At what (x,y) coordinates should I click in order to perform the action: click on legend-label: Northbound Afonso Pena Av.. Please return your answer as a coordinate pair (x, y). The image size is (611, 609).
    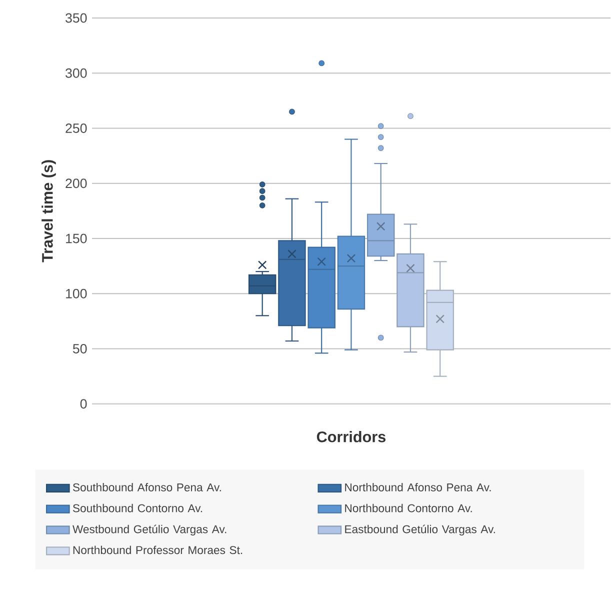
    Looking at the image, I should click on (418, 487).